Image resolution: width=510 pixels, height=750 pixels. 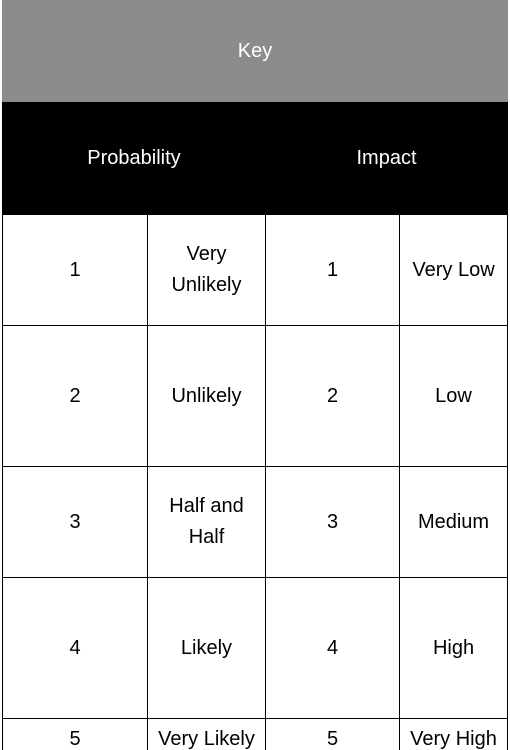 I want to click on probability-label-cell: Very Likely, so click(x=206, y=734).